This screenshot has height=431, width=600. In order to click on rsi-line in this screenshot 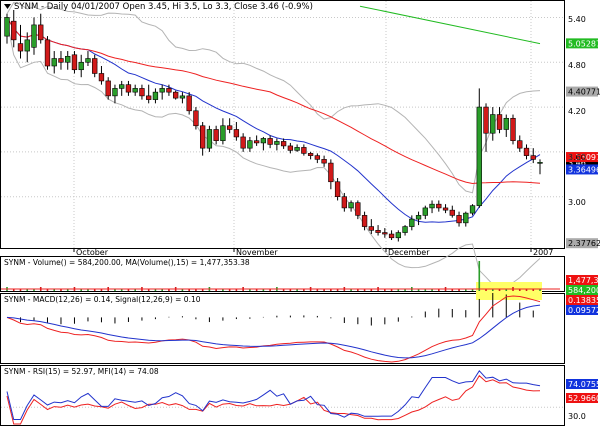, I will do `click(273, 399)`.